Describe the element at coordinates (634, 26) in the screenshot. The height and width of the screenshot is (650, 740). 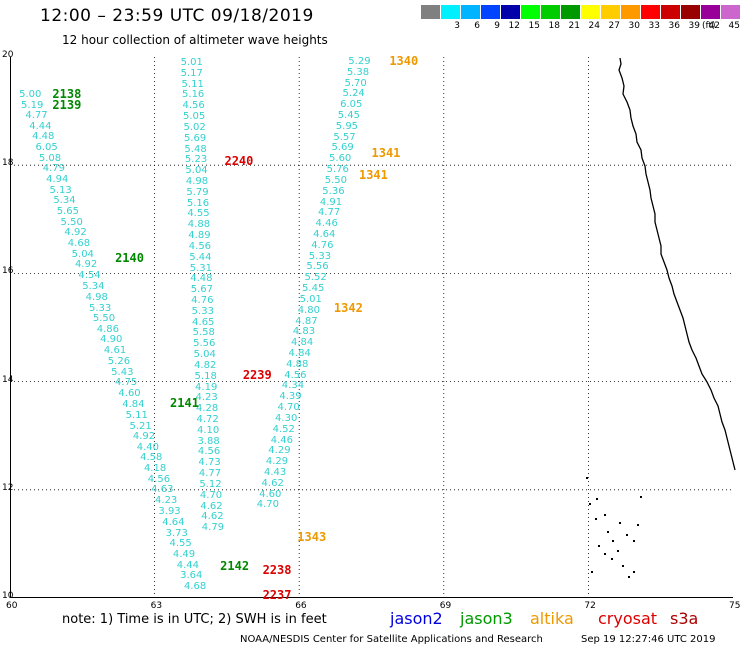
I see `legend-label: 30` at that location.